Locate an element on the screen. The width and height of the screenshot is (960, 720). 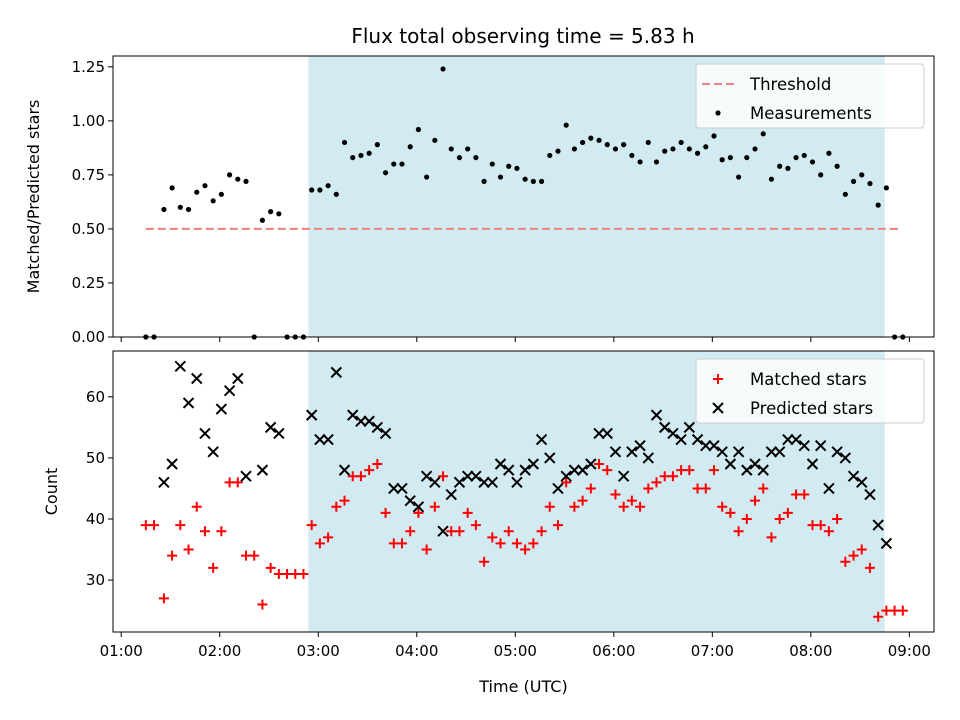
legend-key-x is located at coordinates (718, 408).